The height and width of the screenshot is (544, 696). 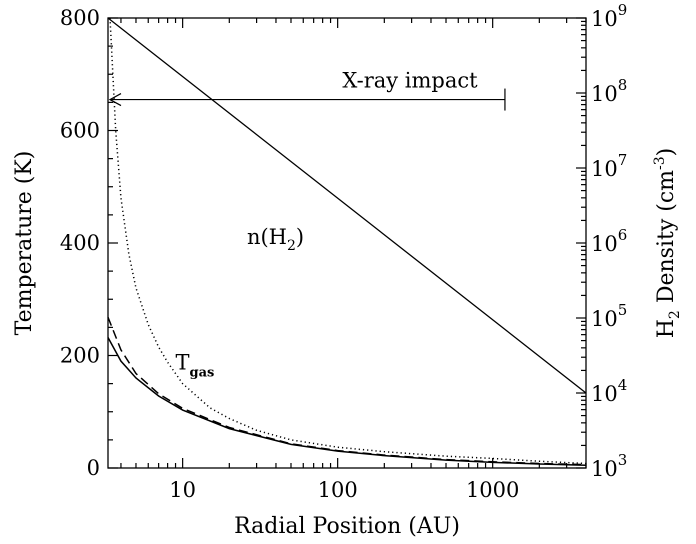 I want to click on y2-tick-label: 10⁵, so click(x=609, y=316).